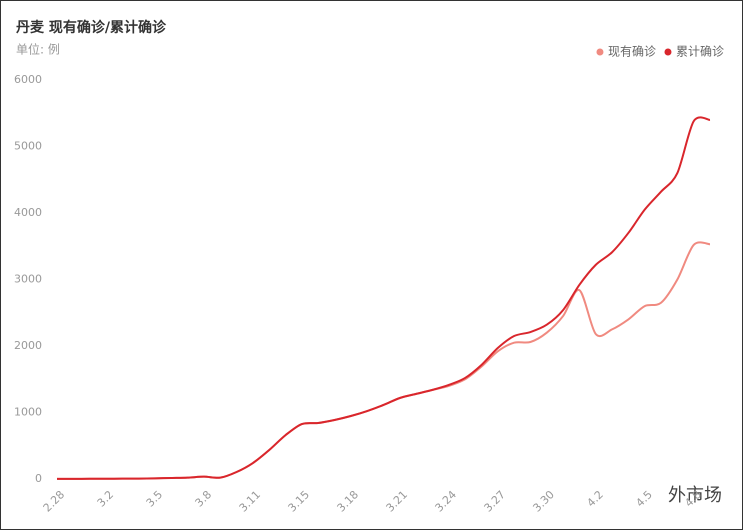  What do you see at coordinates (700, 52) in the screenshot?
I see `legend-label: 累计确诊` at bounding box center [700, 52].